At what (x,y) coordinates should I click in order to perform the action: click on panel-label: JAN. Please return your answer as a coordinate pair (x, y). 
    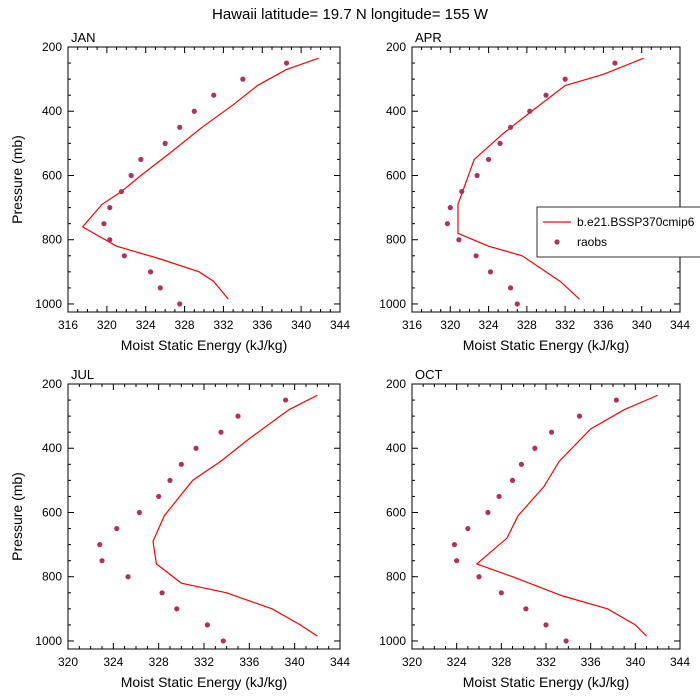
    Looking at the image, I should click on (83, 37).